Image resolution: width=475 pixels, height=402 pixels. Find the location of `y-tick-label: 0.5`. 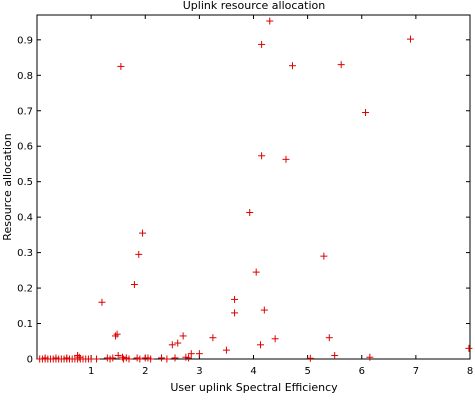

y-tick-label: 0.5 is located at coordinates (25, 182).